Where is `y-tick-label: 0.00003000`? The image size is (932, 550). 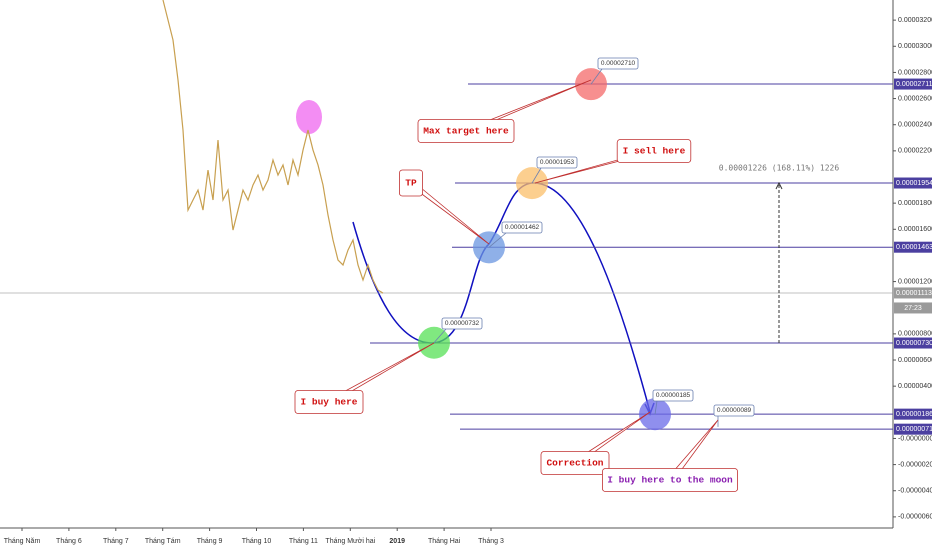
y-tick-label: 0.00003000 is located at coordinates (915, 46).